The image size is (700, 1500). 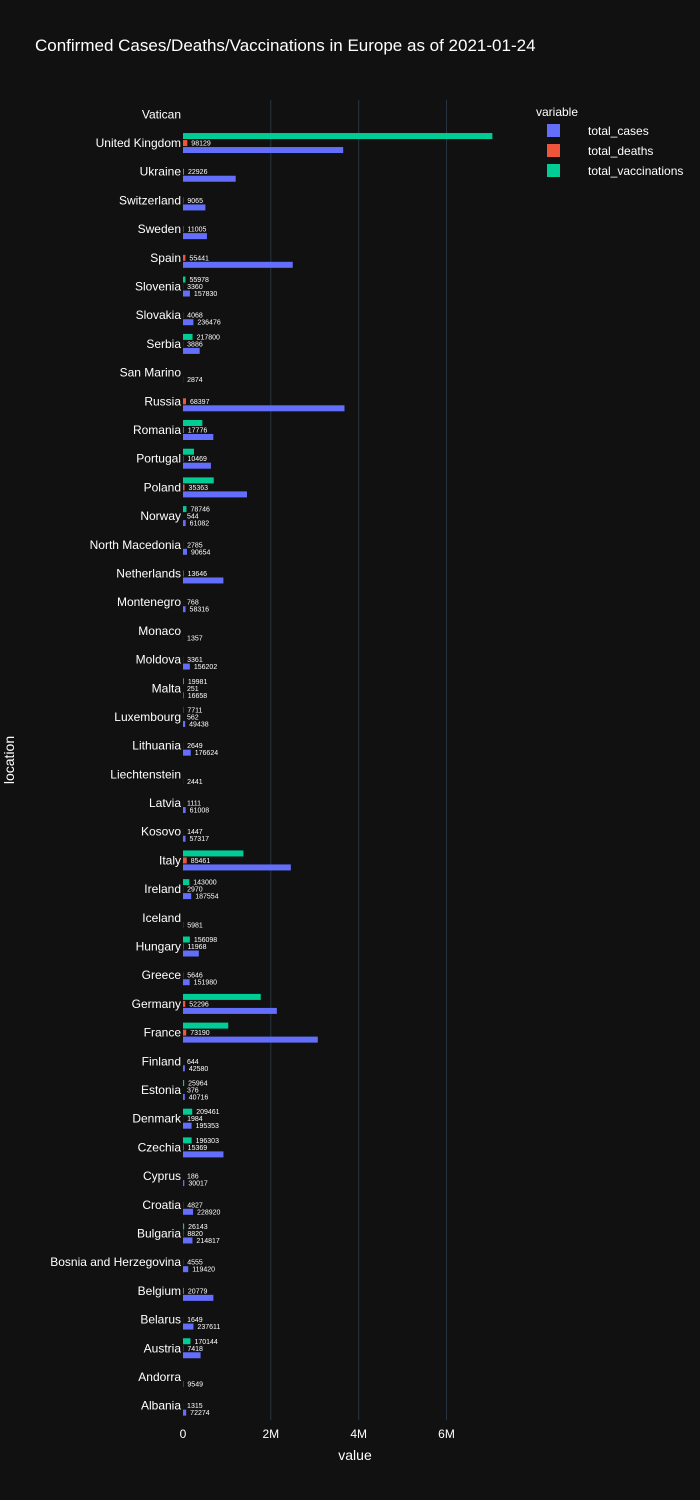 I want to click on y-tick-label: Monaco, so click(x=159, y=631).